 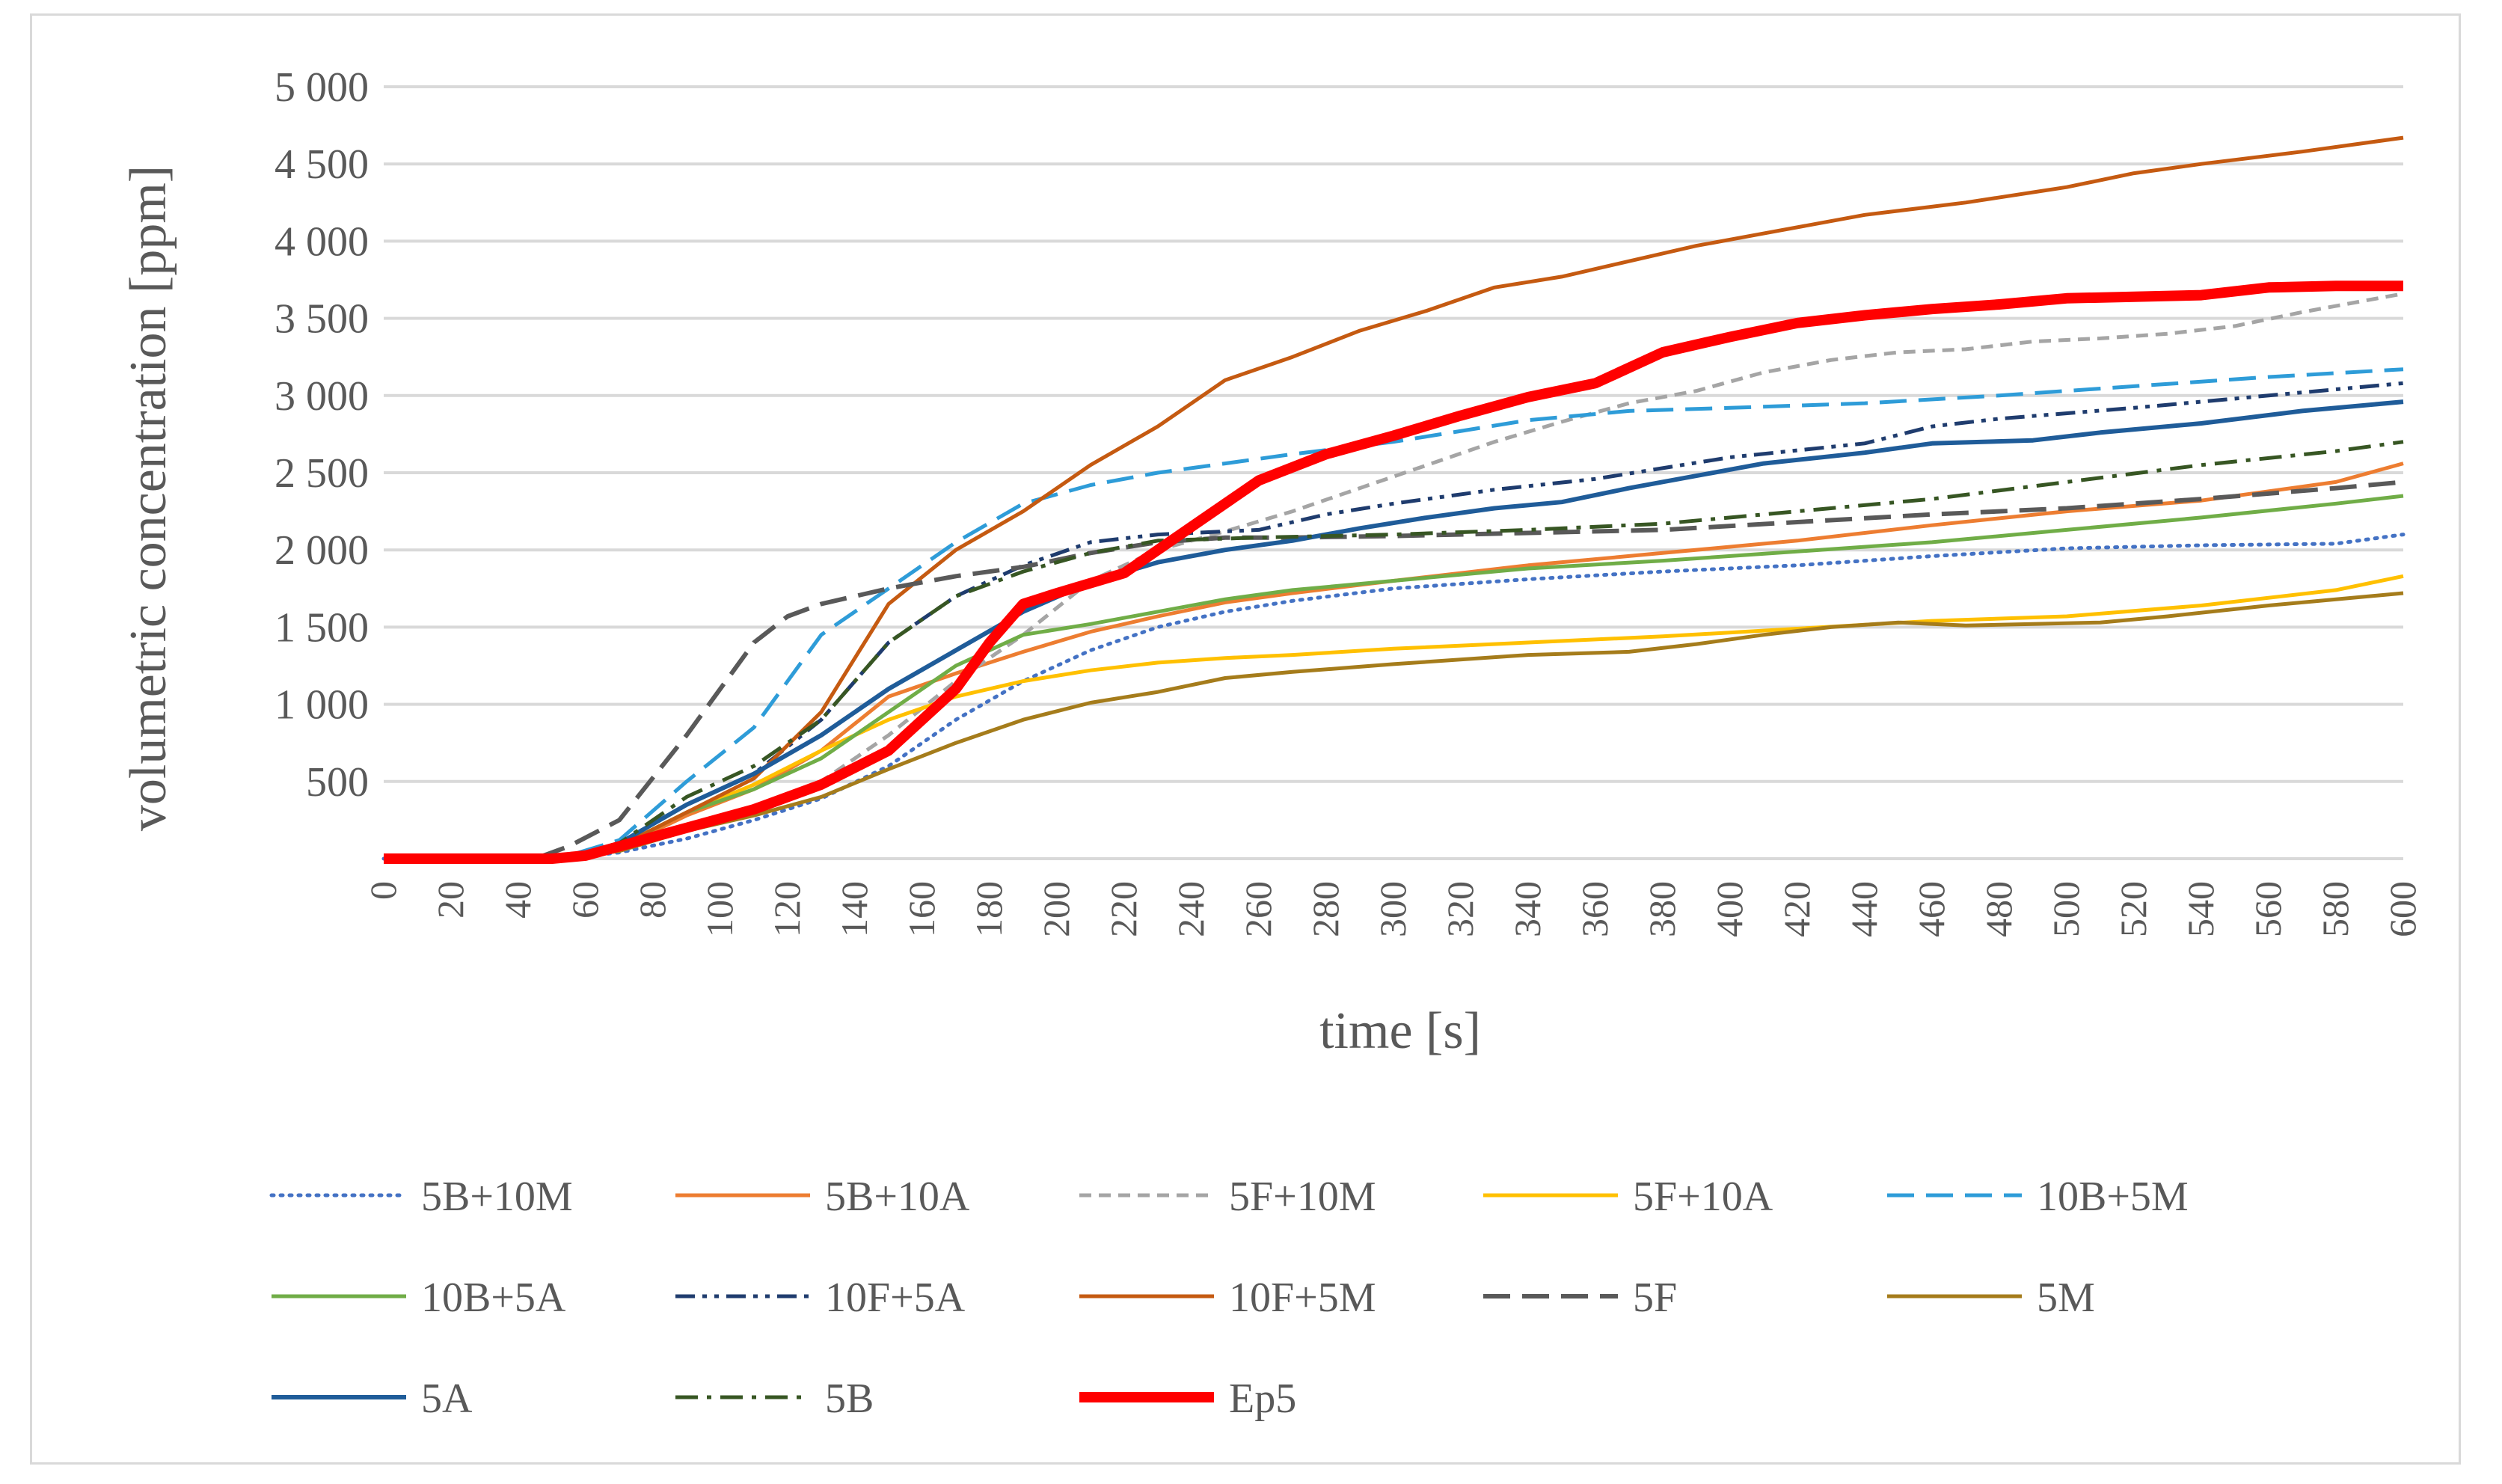 I want to click on y-tick-label: 500, so click(x=337, y=782).